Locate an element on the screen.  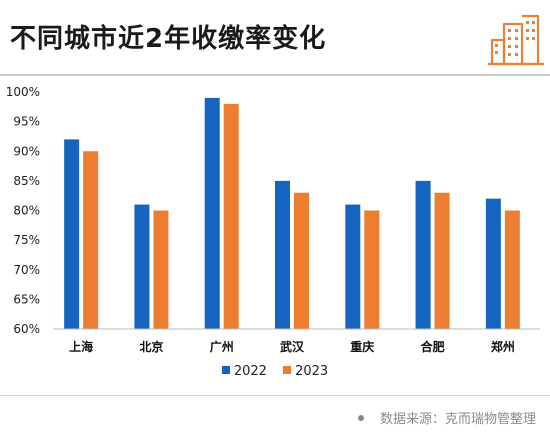
y-tick-label: 85% is located at coordinates (26, 181).